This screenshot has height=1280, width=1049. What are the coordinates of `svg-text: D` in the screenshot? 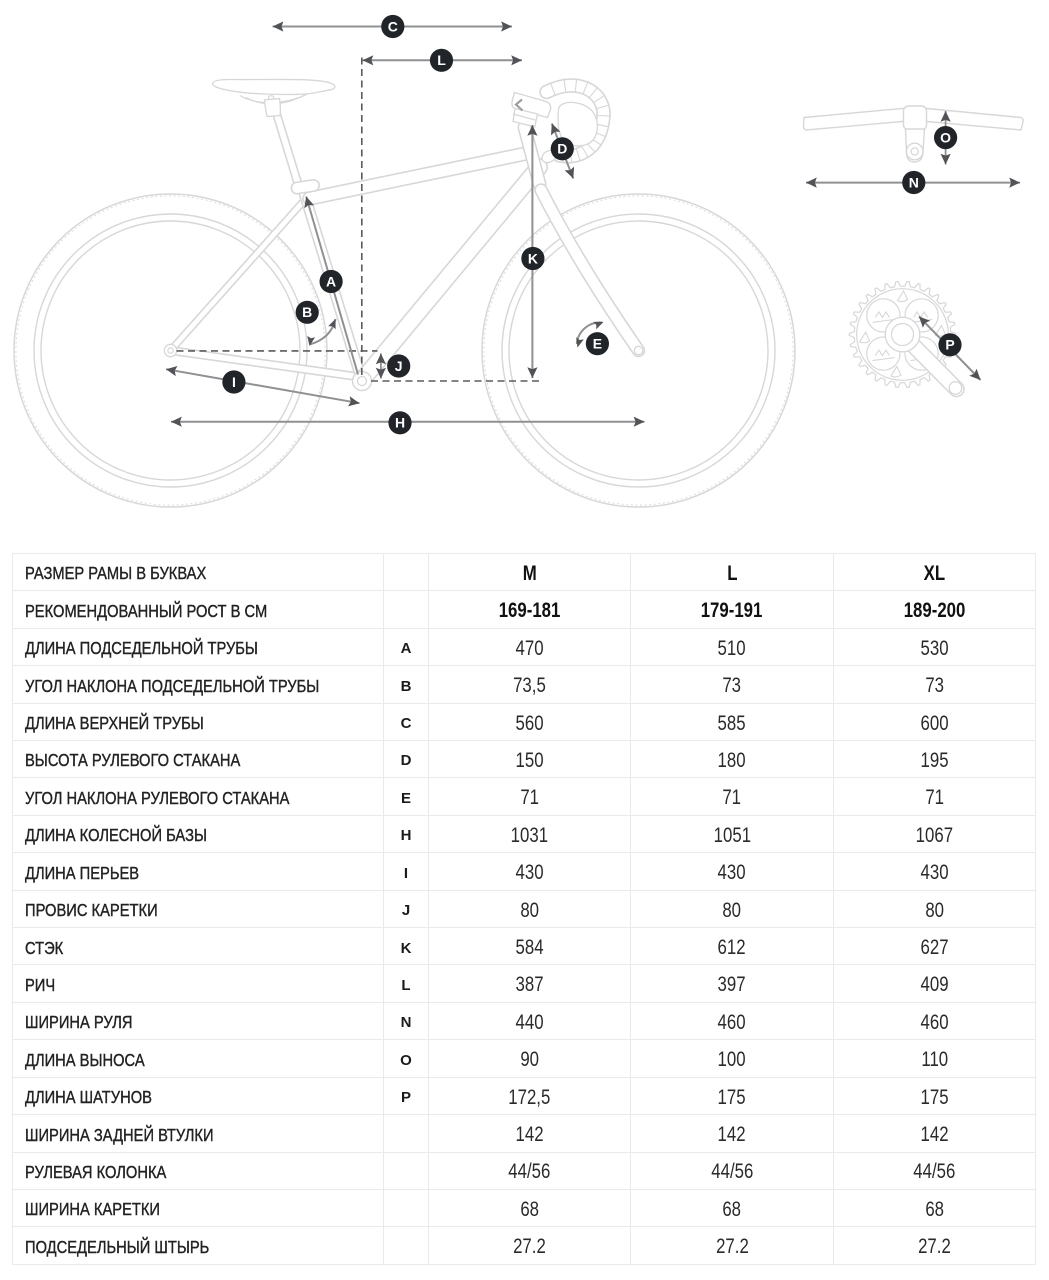 It's located at (562, 149).